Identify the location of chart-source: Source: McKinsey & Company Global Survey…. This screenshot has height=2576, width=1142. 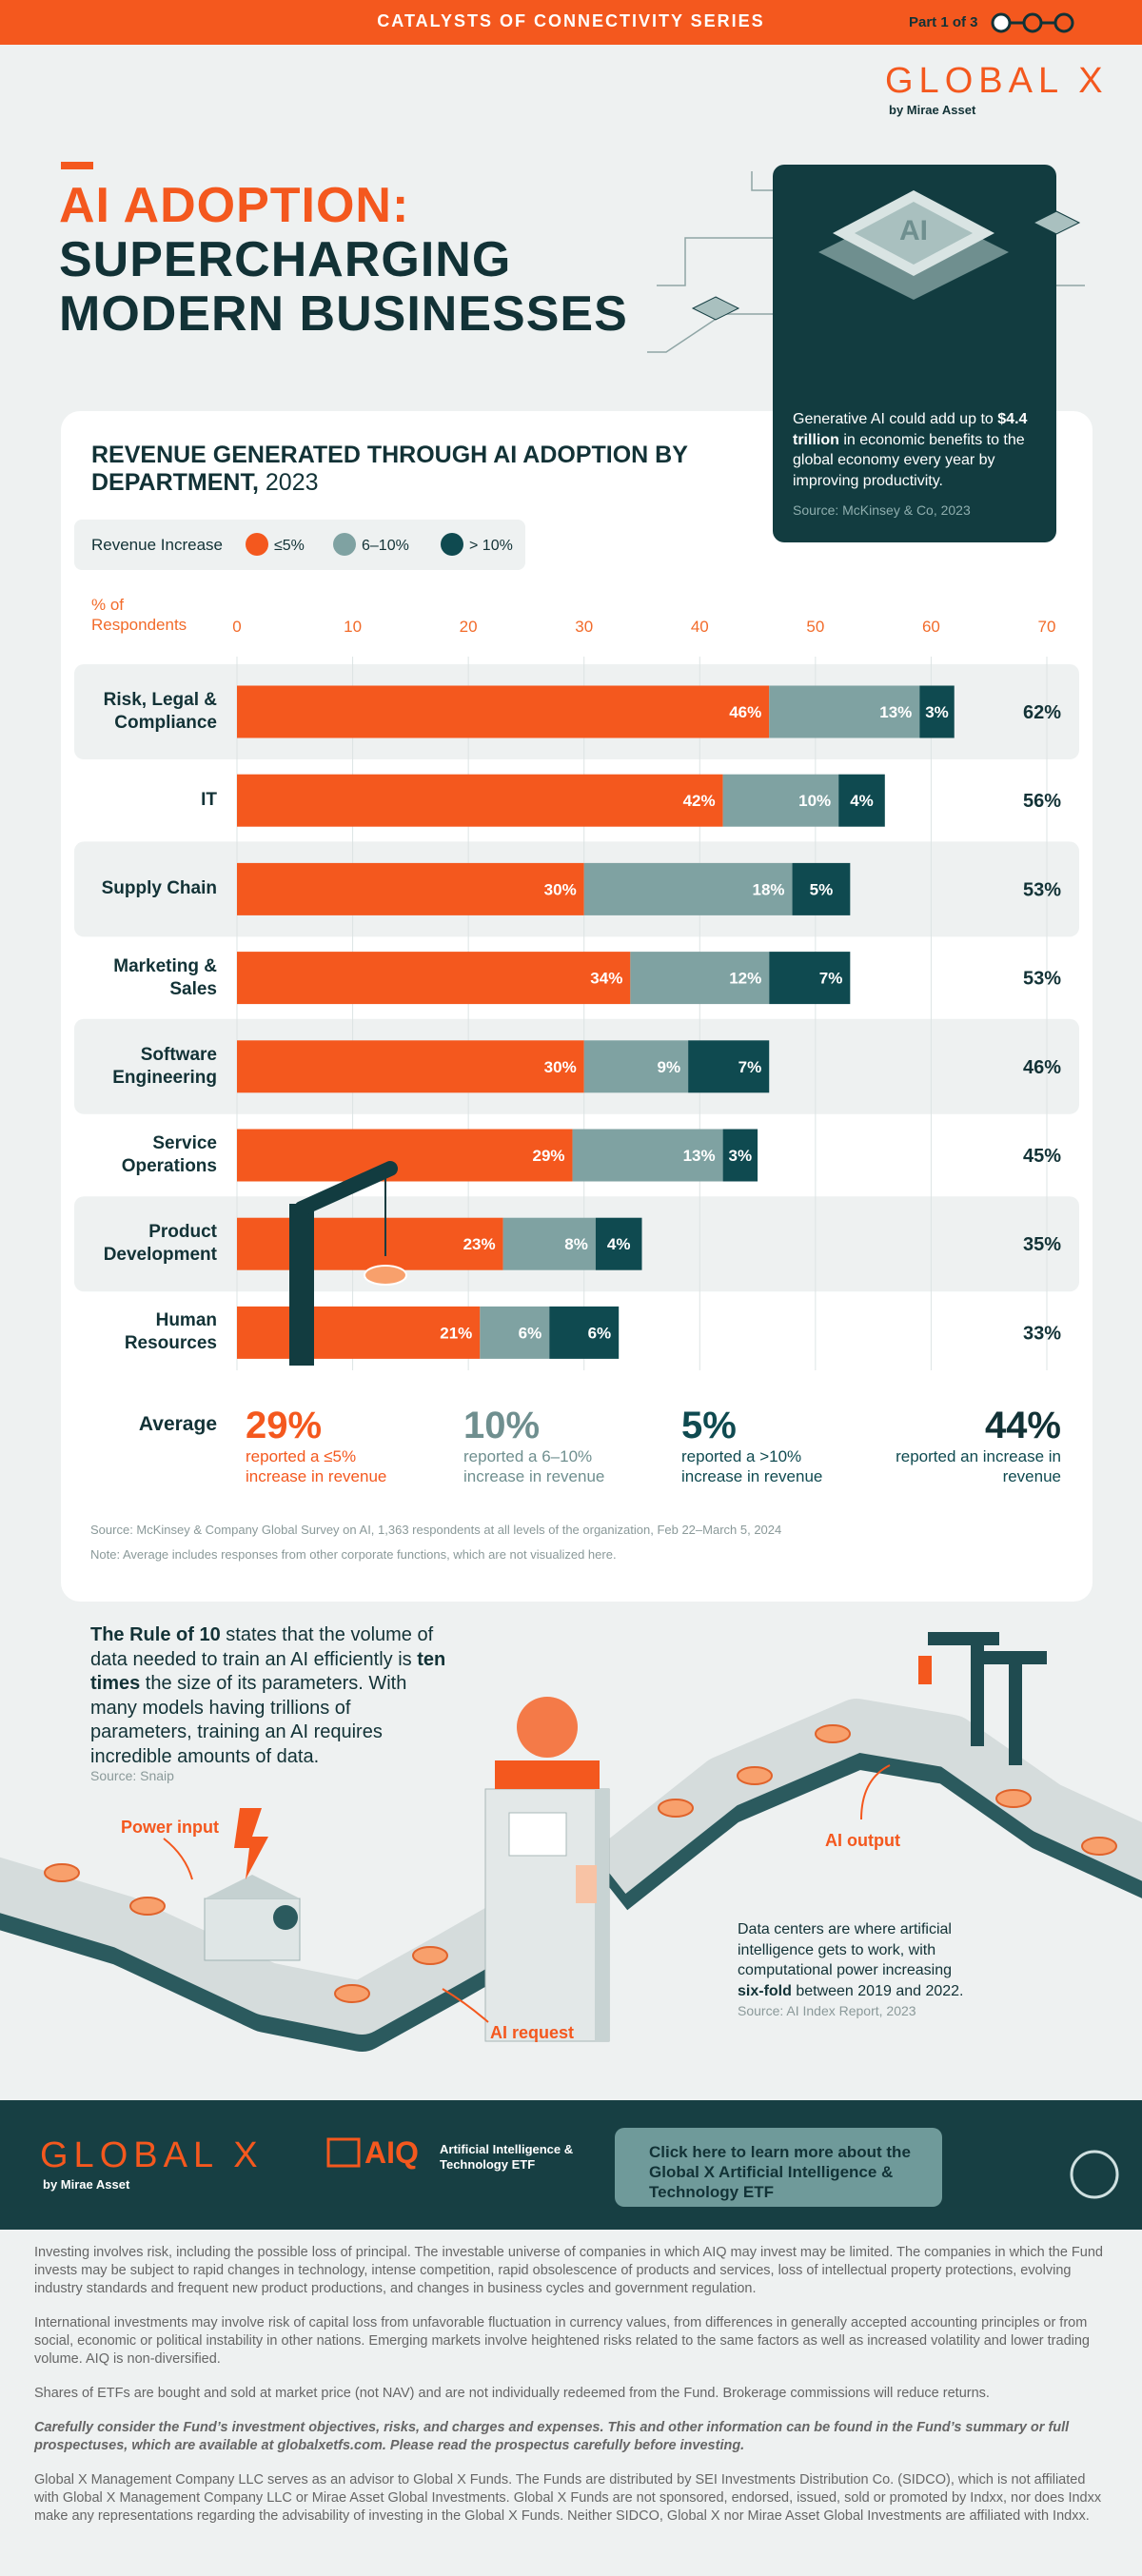
(436, 1530).